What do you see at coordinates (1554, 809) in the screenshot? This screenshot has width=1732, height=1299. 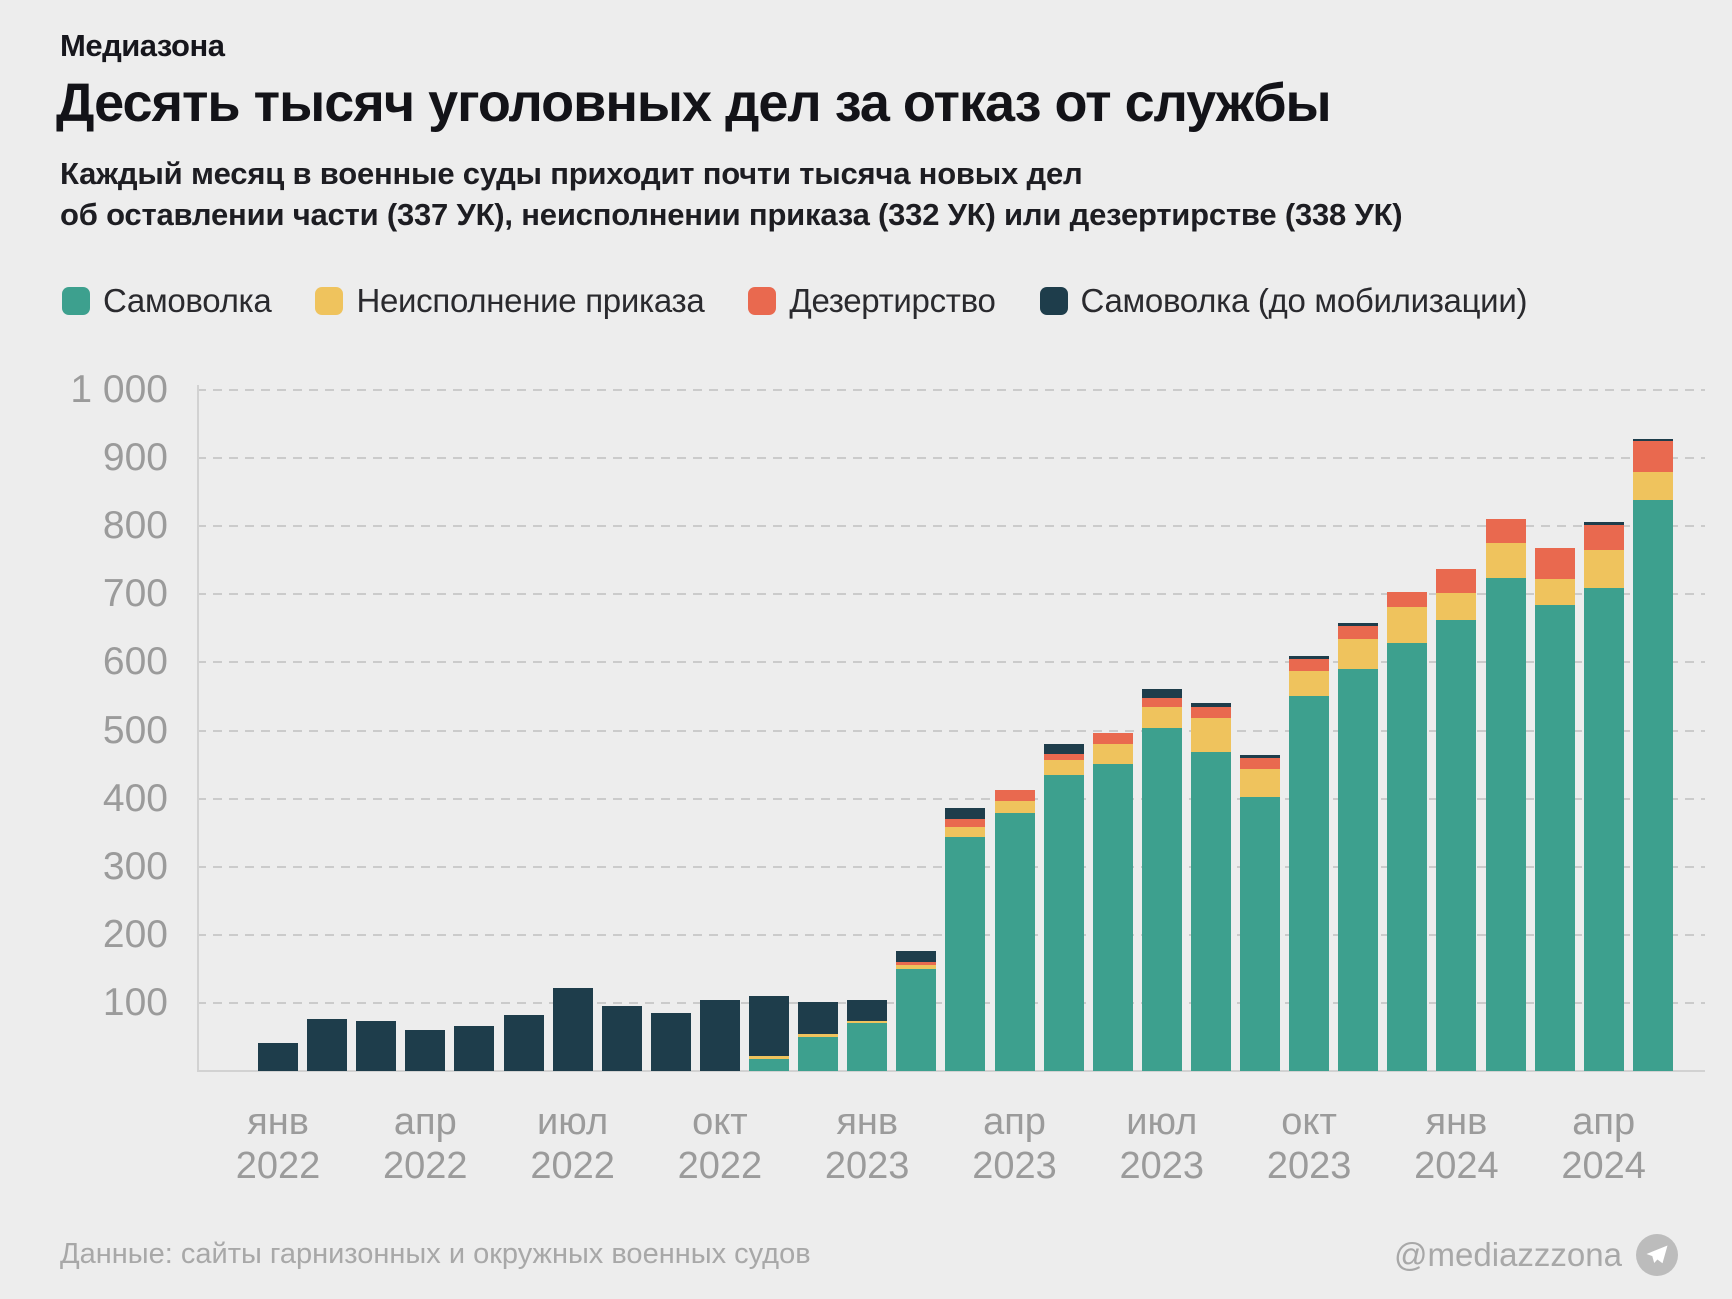 I see `bar-мар-2024` at bounding box center [1554, 809].